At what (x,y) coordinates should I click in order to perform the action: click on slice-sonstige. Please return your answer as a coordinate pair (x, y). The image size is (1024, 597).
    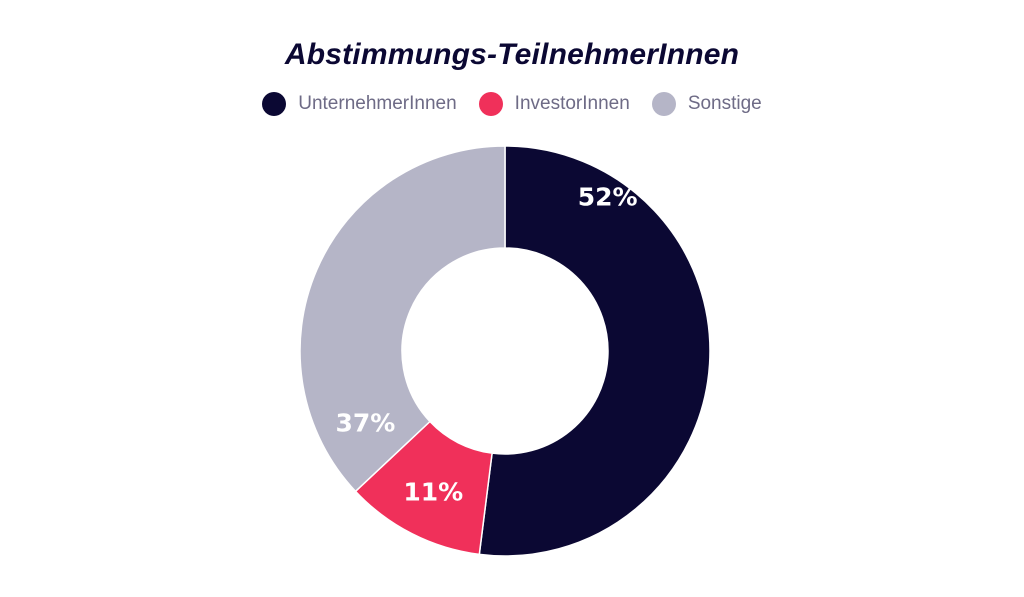
    Looking at the image, I should click on (402, 319).